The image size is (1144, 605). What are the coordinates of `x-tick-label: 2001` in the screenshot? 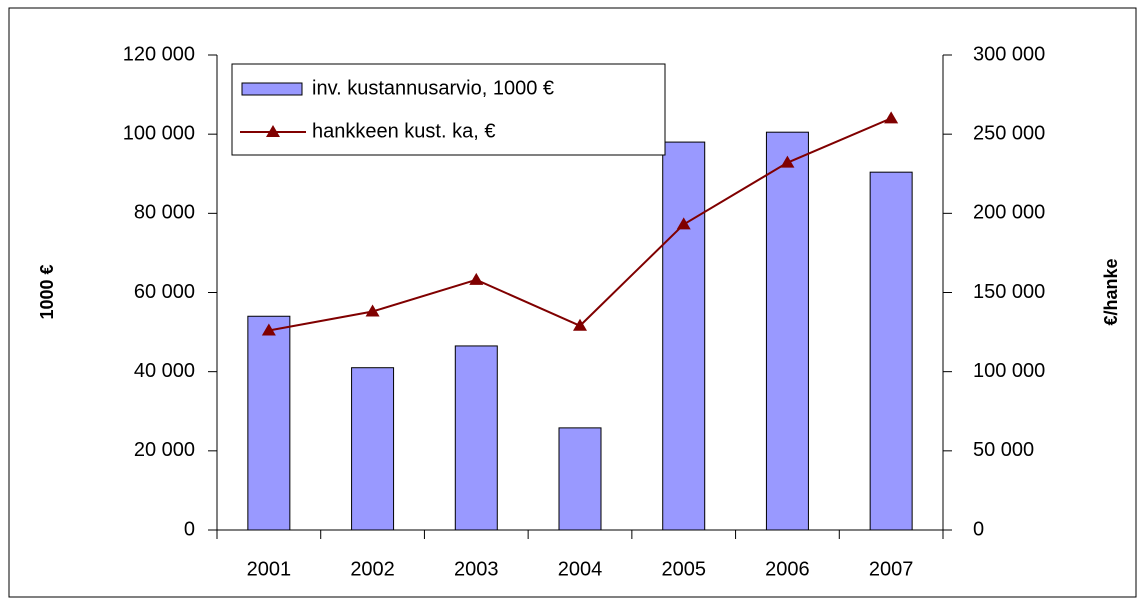 It's located at (269, 569).